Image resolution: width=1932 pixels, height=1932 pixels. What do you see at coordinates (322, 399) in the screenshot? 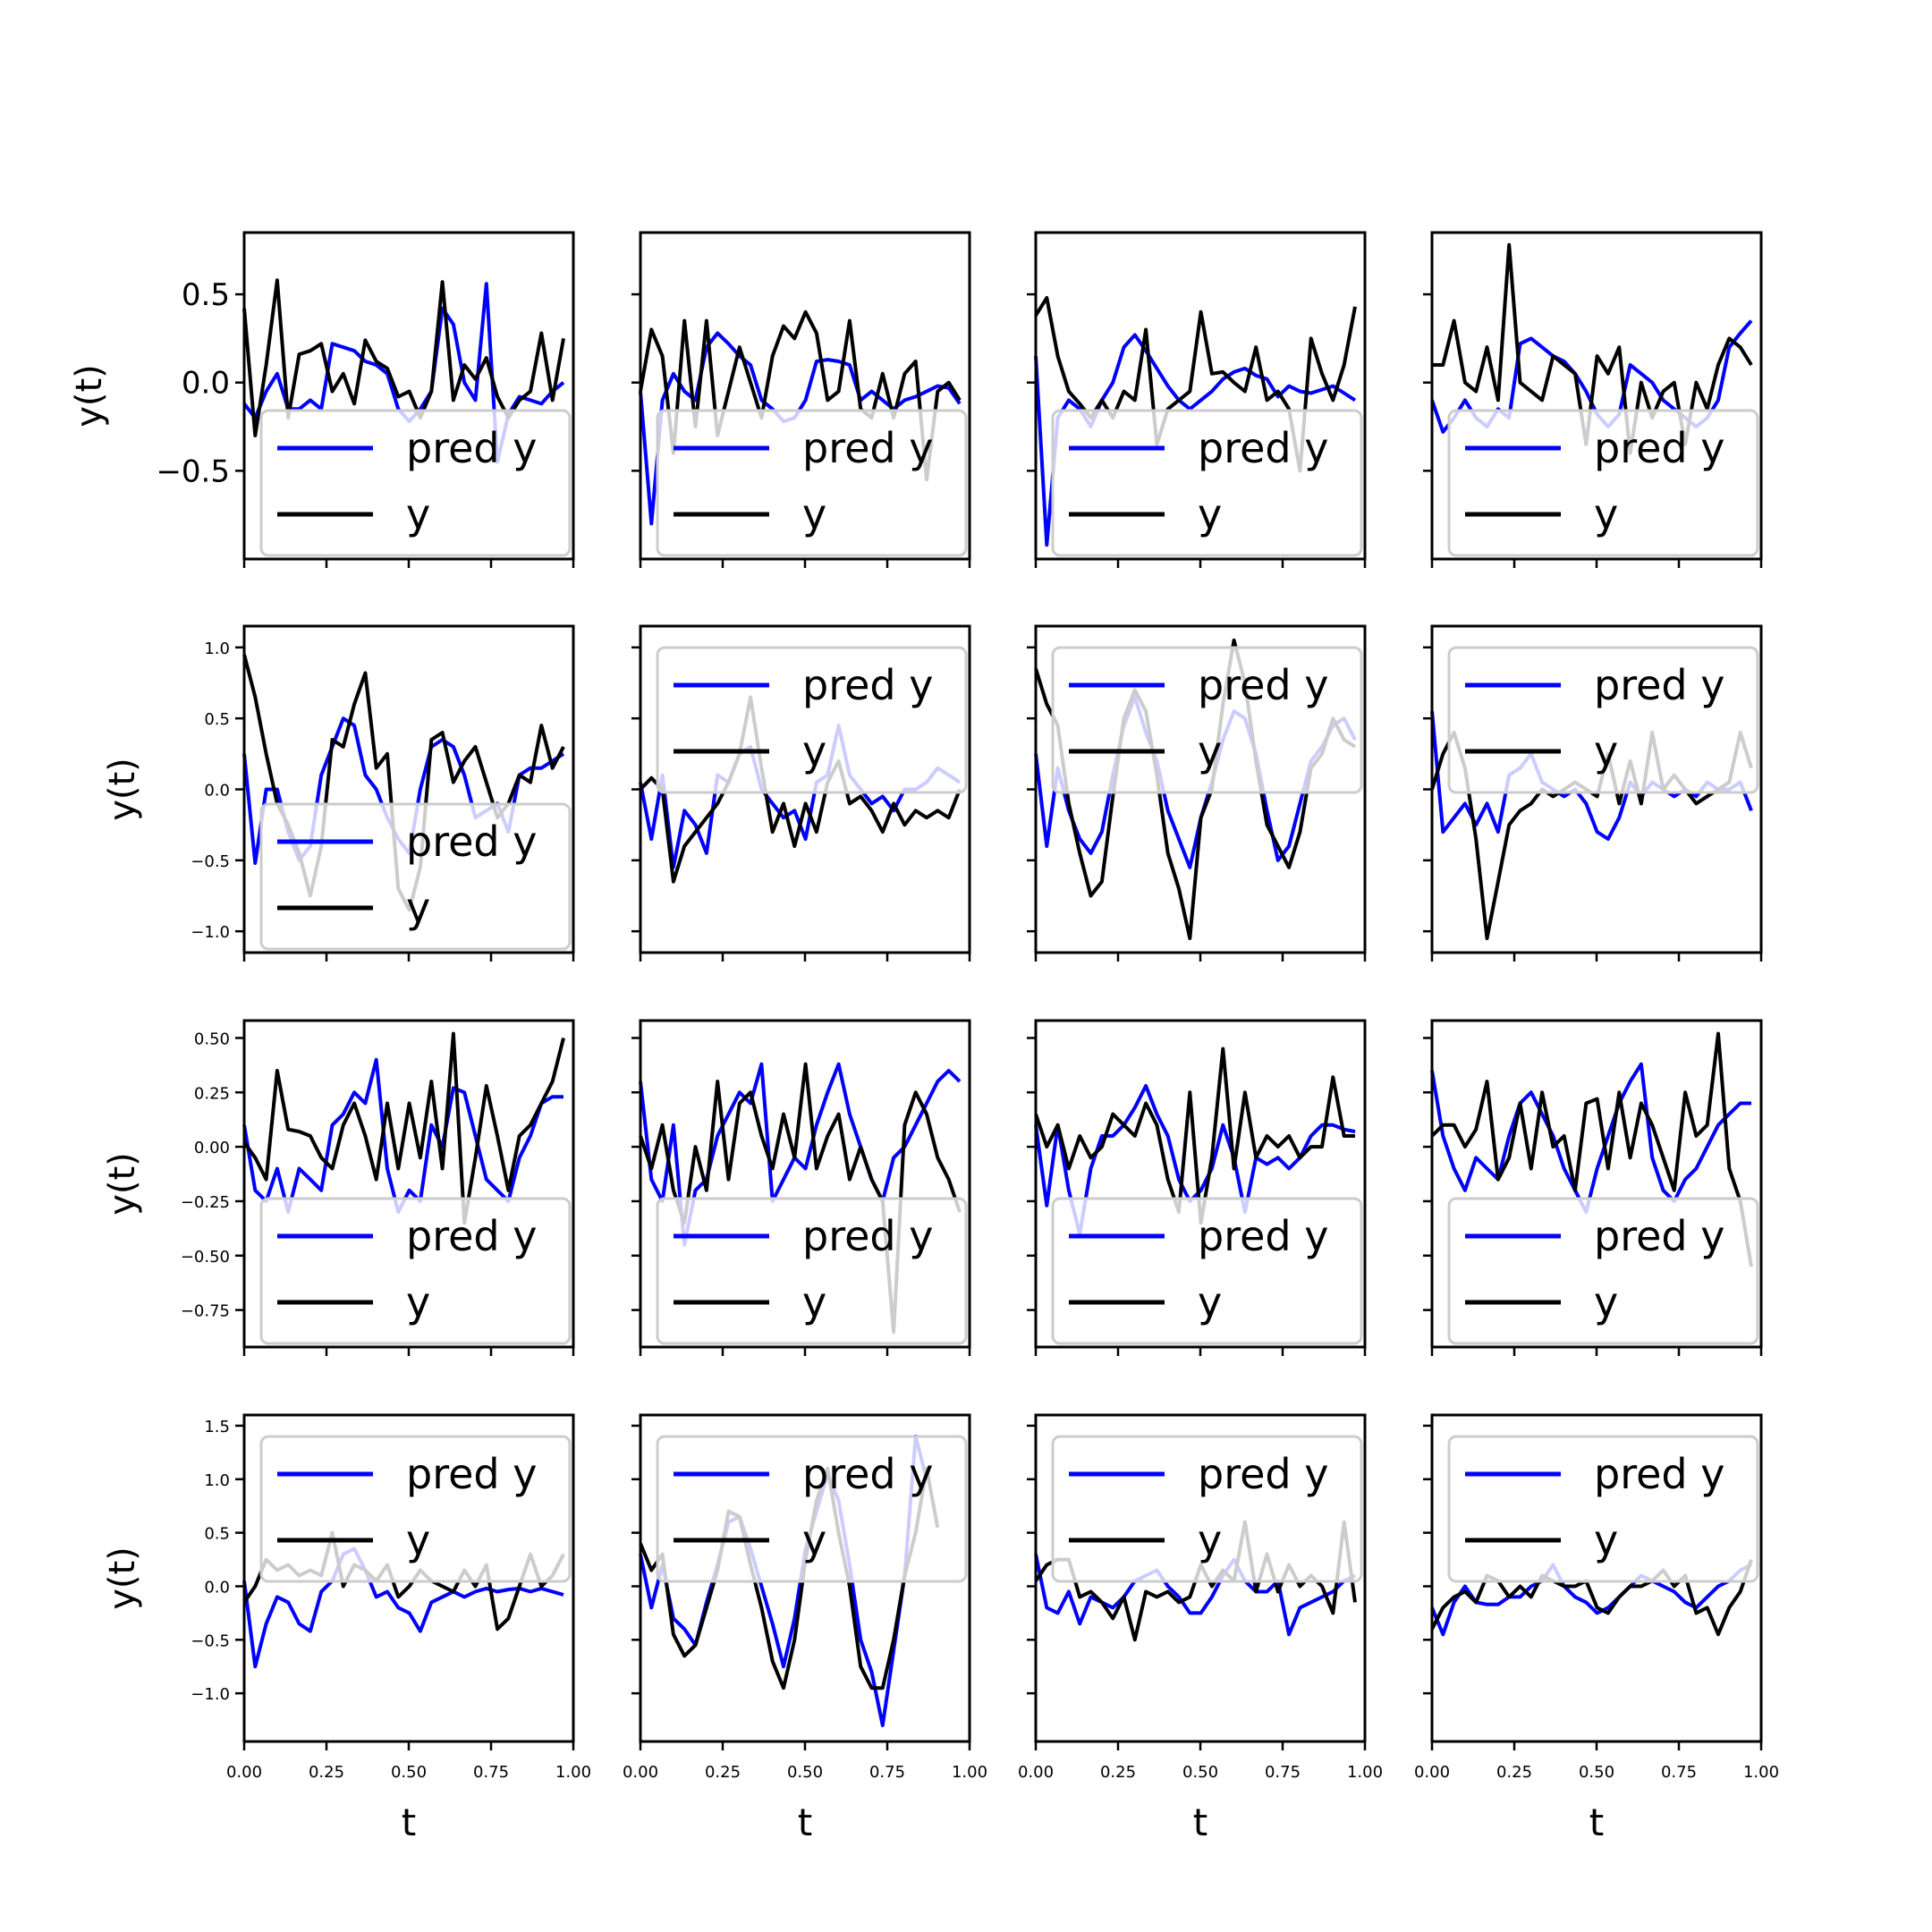
I see `subplot-r0-c0: −0.5 0.0 0.5 y(t) pred y y` at bounding box center [322, 399].